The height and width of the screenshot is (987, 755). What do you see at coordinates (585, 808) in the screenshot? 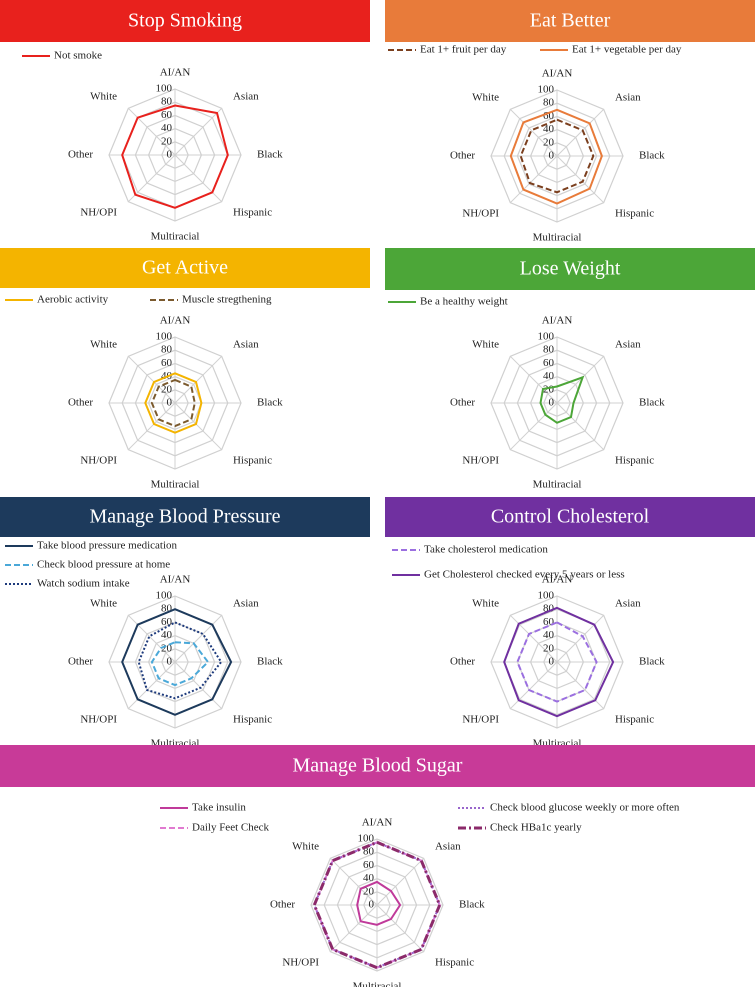
I see `legend-label: Check blood glucose weekly or more often` at bounding box center [585, 808].